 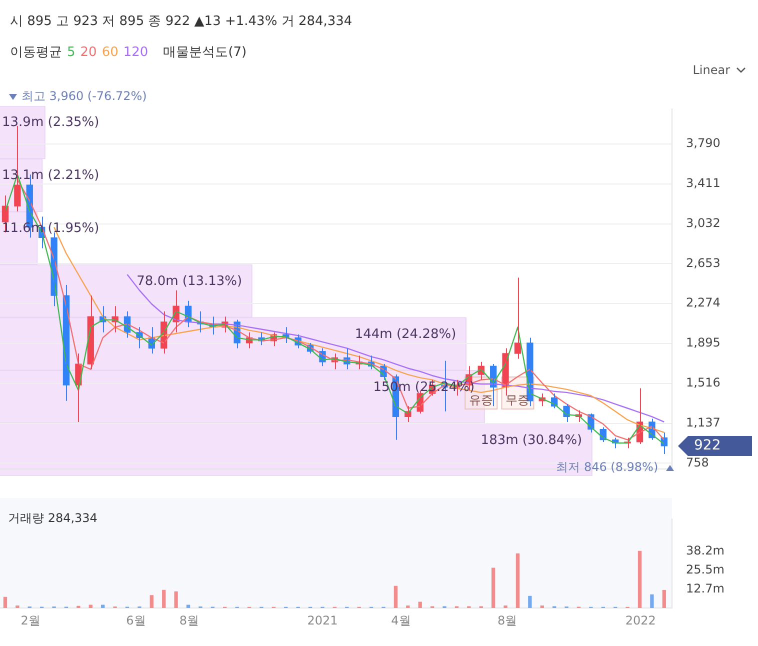 What do you see at coordinates (607, 467) in the screenshot?
I see `annotation: 최저 846 (8.98%)` at bounding box center [607, 467].